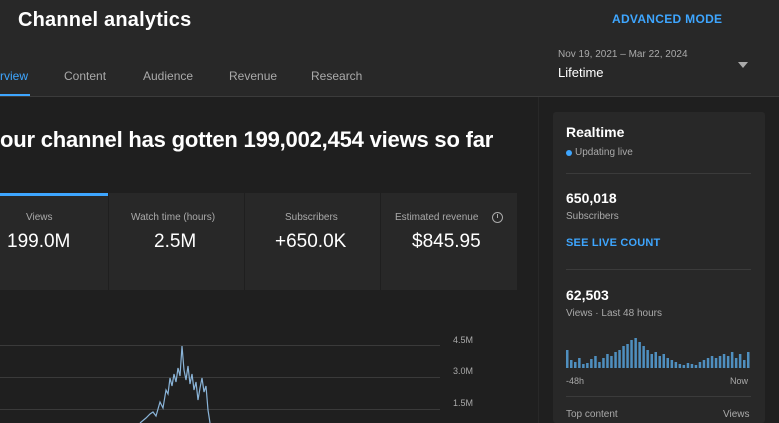  Describe the element at coordinates (739, 381) in the screenshot. I see `axis-end-label: Now` at that location.